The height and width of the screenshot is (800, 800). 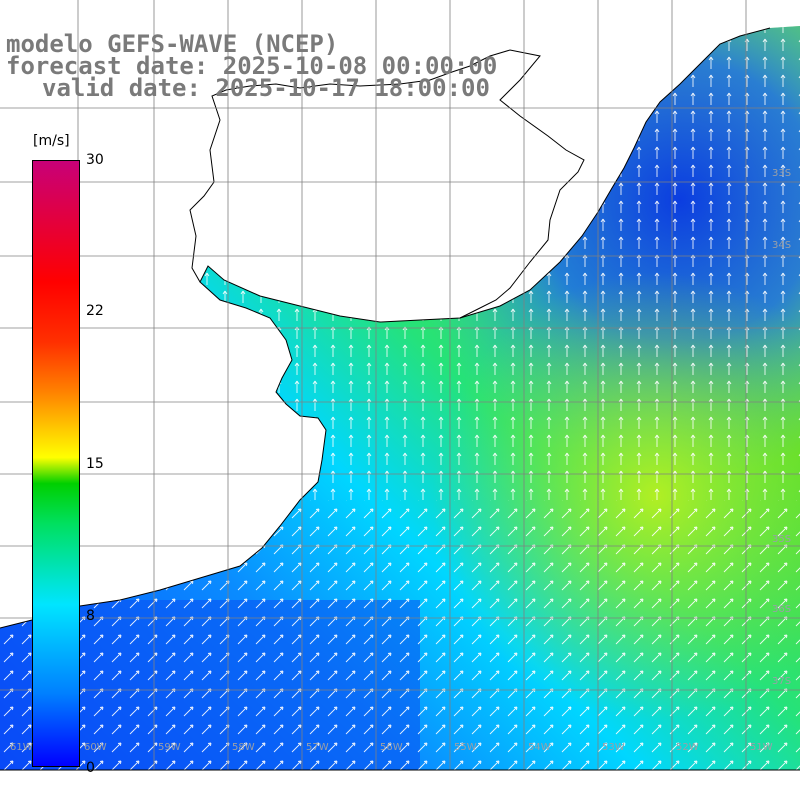 I want to click on lon-label-58w: 58W, so click(x=243, y=747).